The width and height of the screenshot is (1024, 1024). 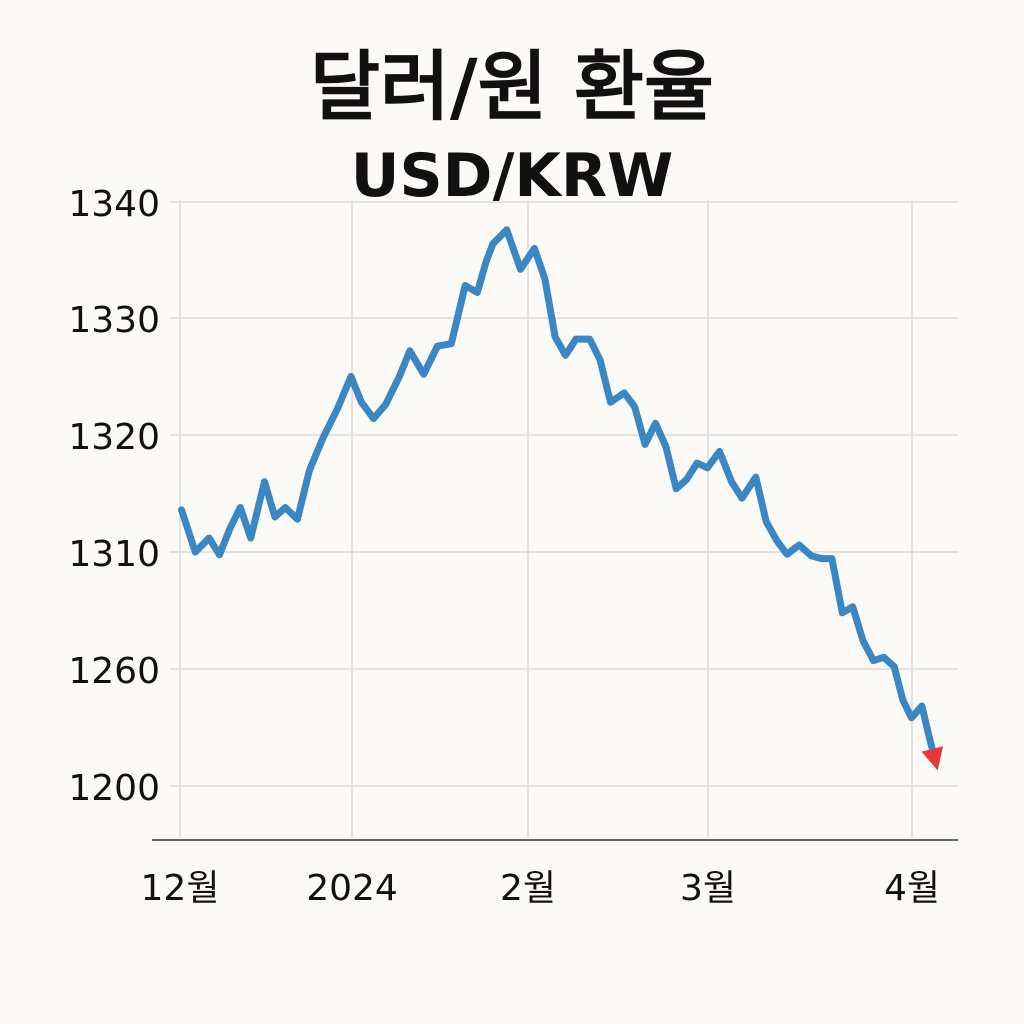 I want to click on y-tick-labels: 1340 1330 1320 1310 1260 1200, so click(x=114, y=496).